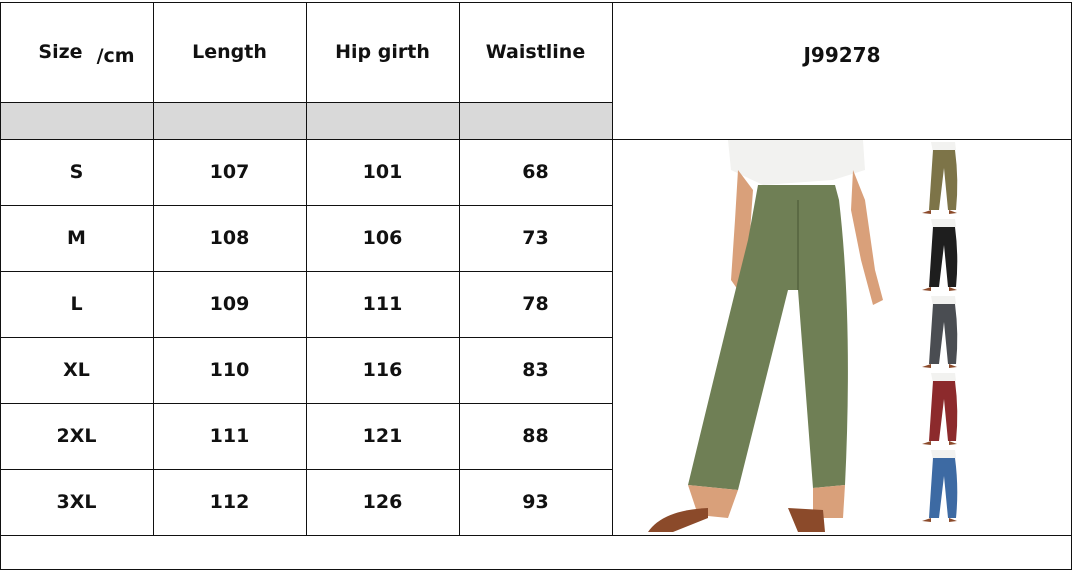 This screenshot has width=1073, height=573. What do you see at coordinates (535, 52) in the screenshot?
I see `header-waistline: Waistline` at bounding box center [535, 52].